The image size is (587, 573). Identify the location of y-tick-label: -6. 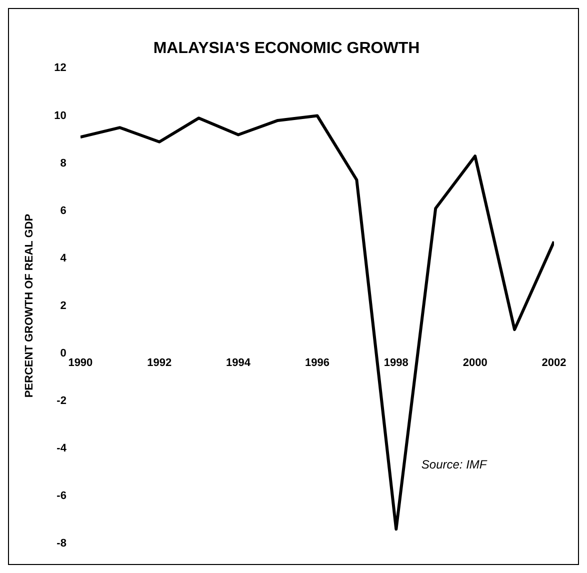
(61, 496).